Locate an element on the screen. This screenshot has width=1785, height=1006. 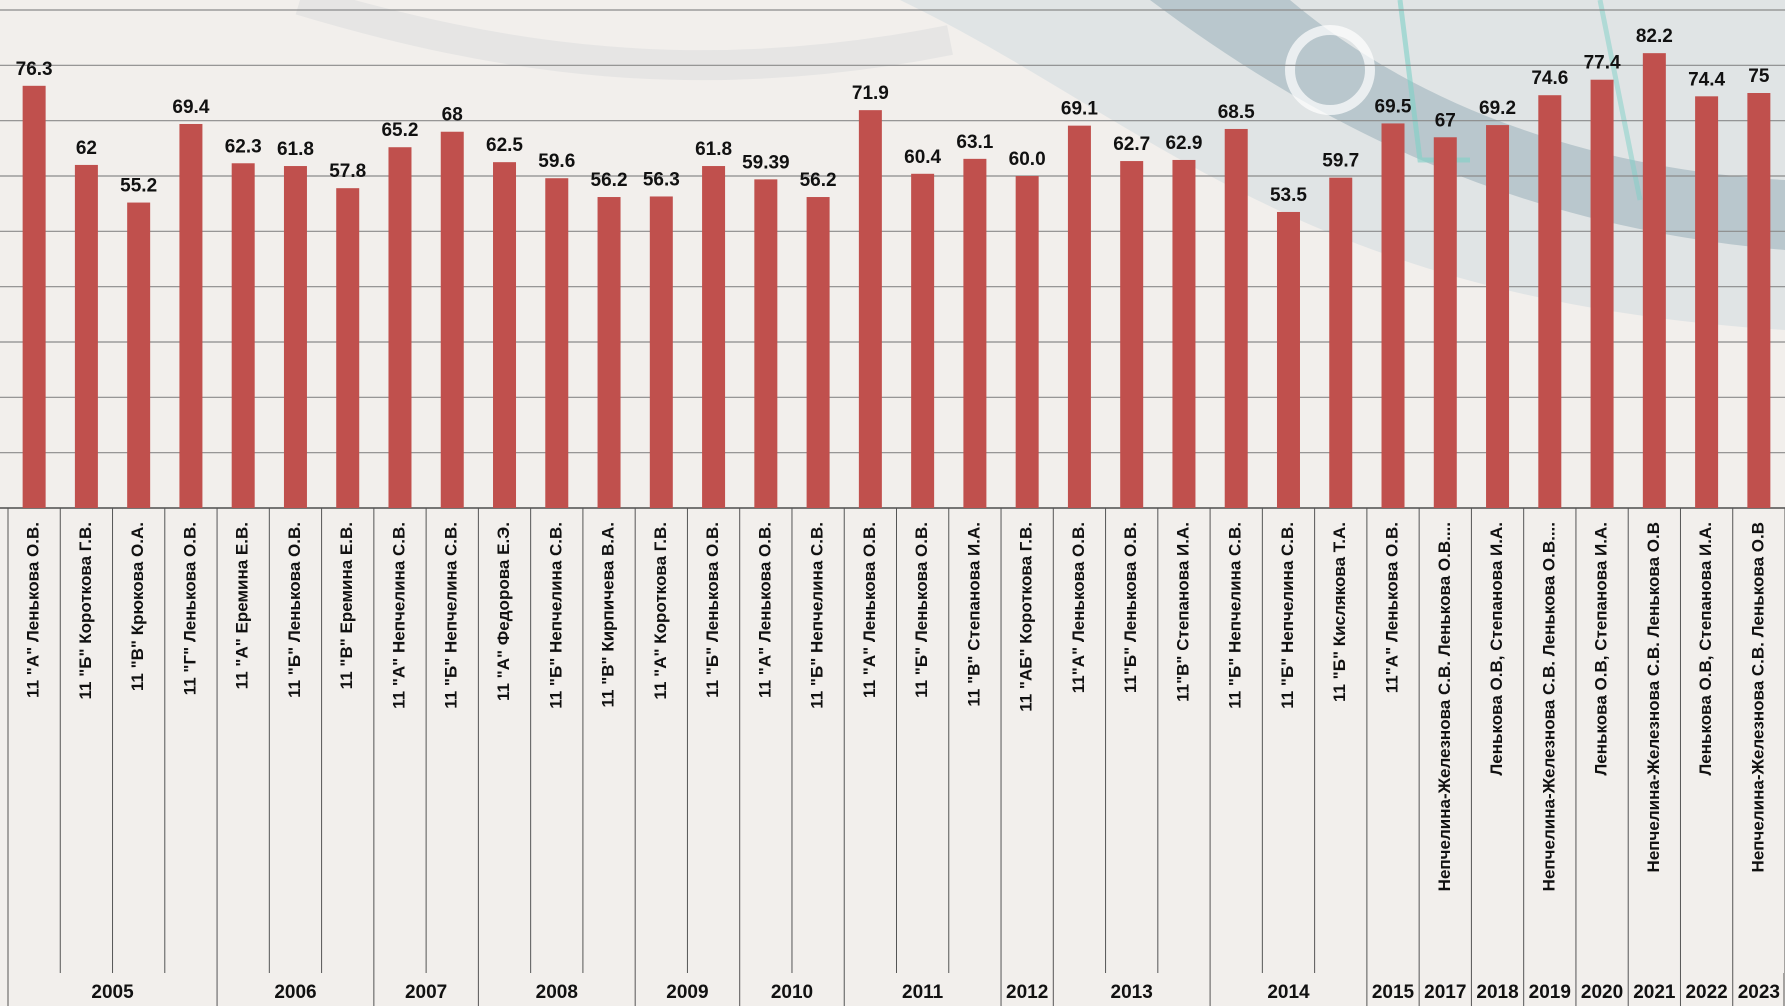
x-tick-label: 11"В" Степанова И.А. is located at coordinates (1182, 612).